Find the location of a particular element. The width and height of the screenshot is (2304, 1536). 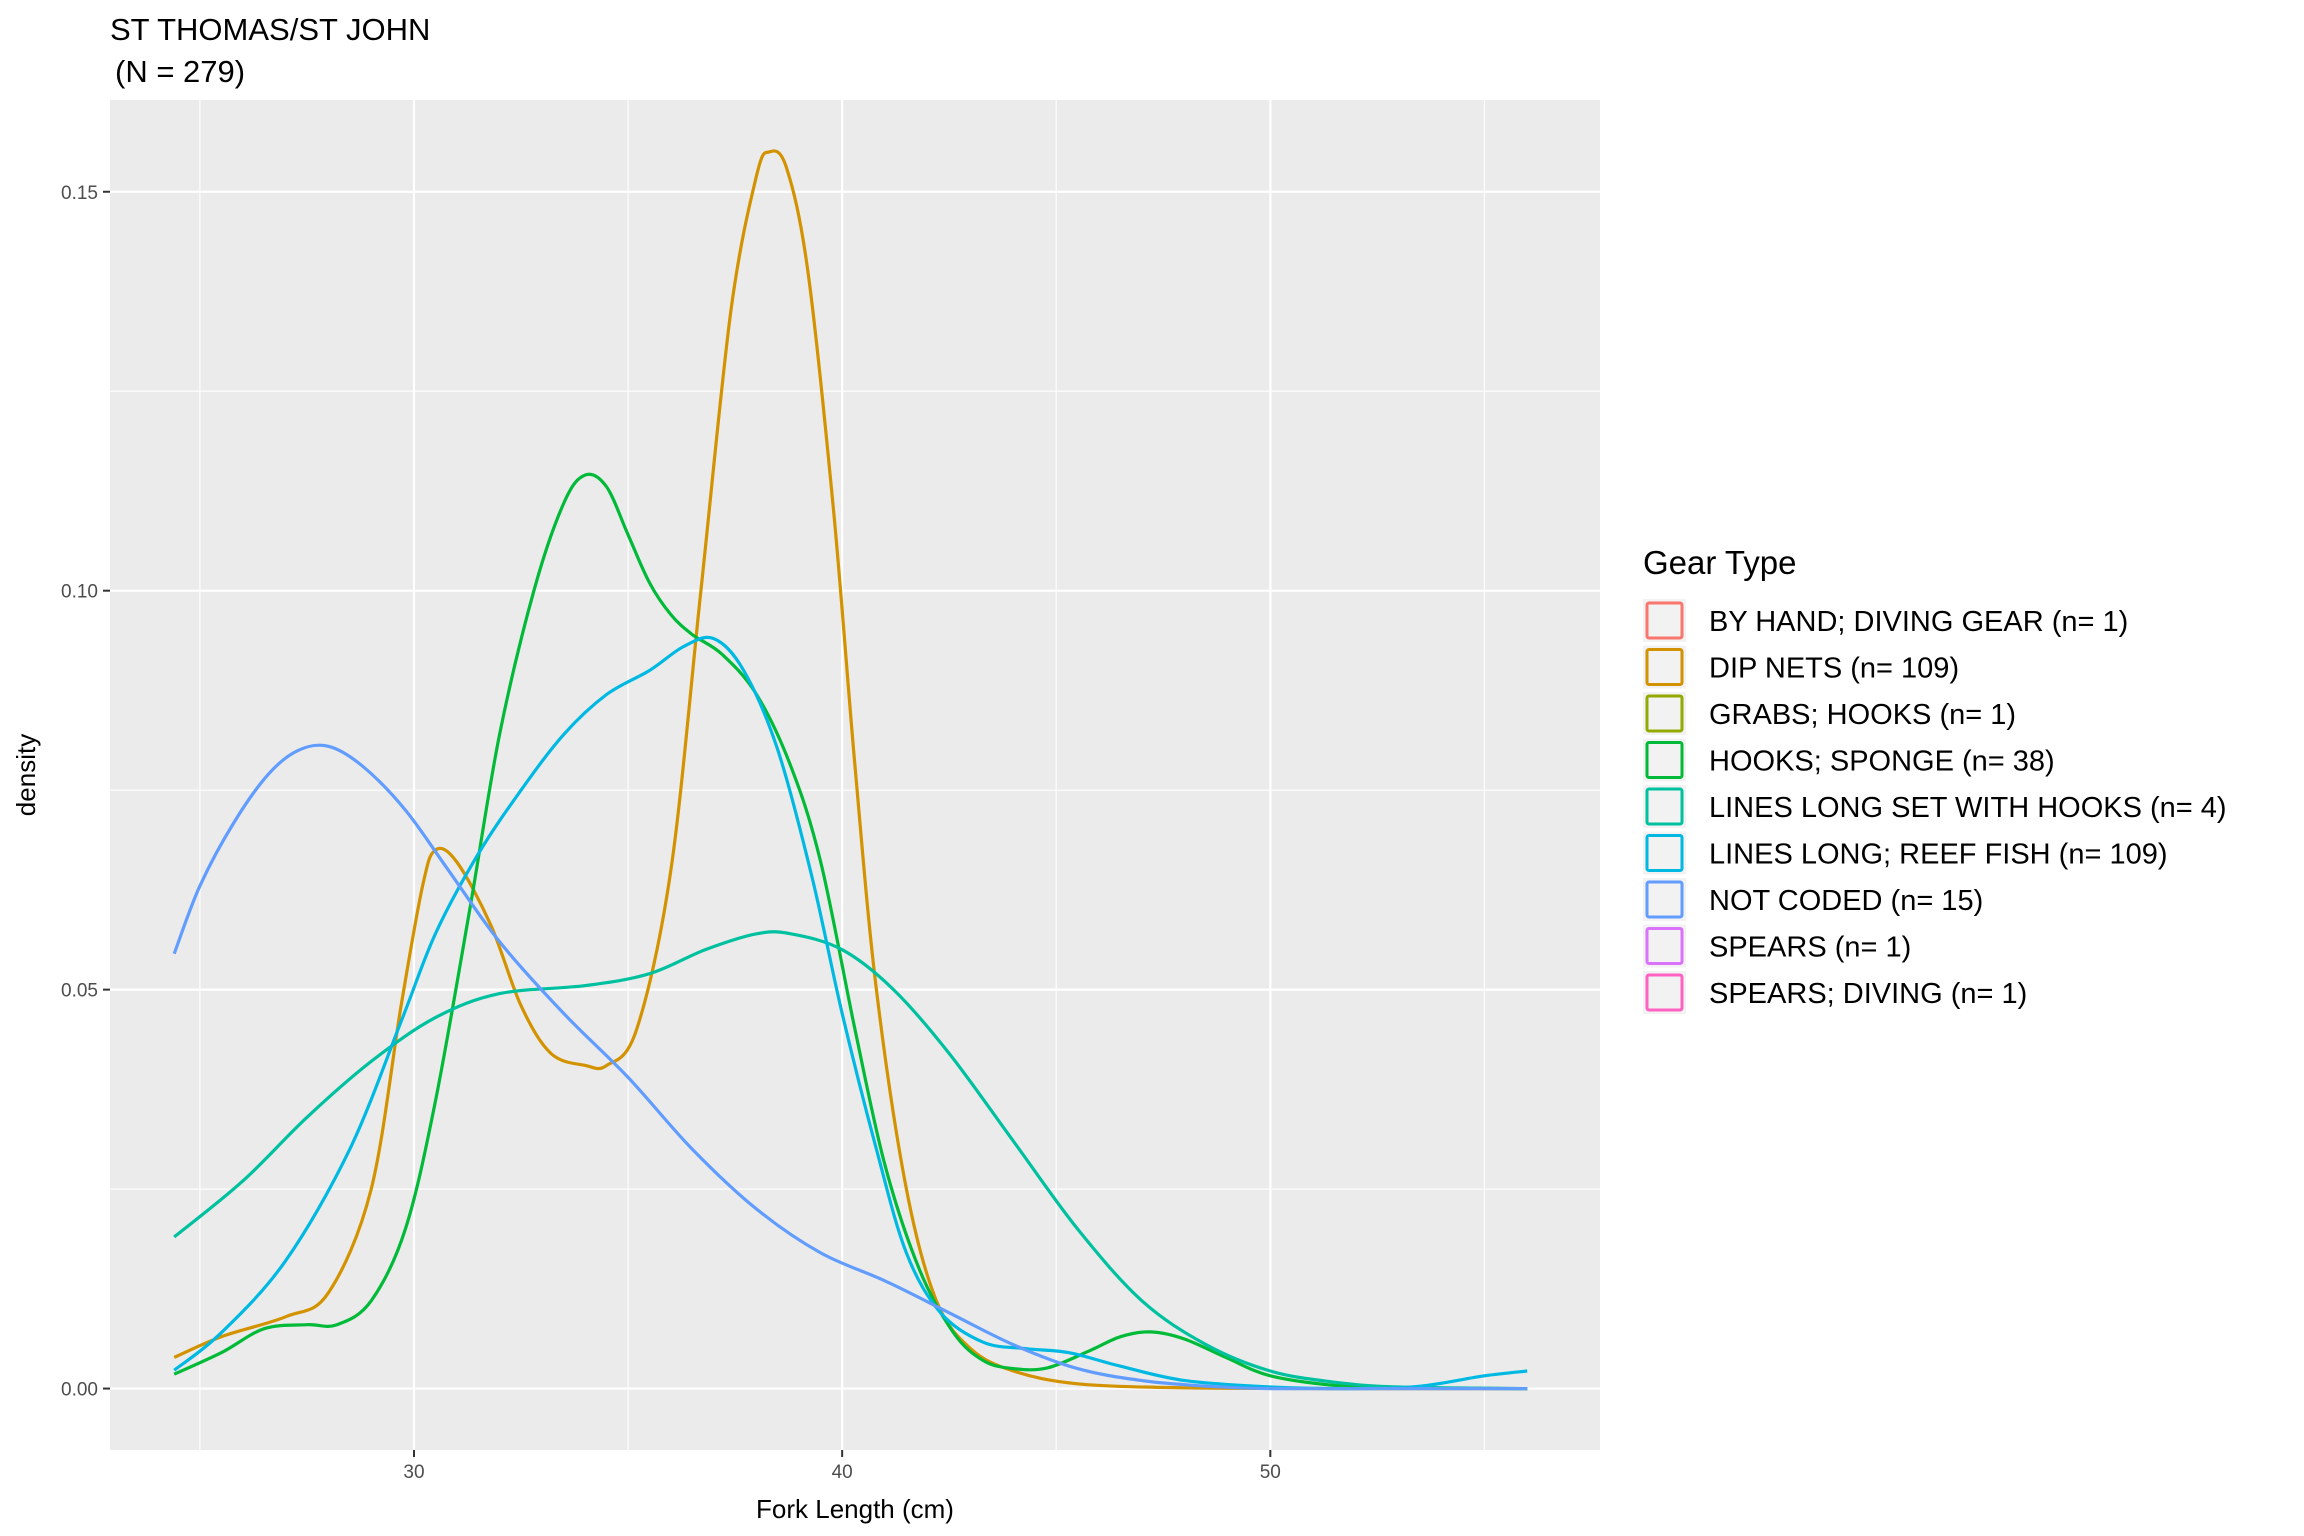

chart-subtitle: (N = 279) is located at coordinates (180, 71).